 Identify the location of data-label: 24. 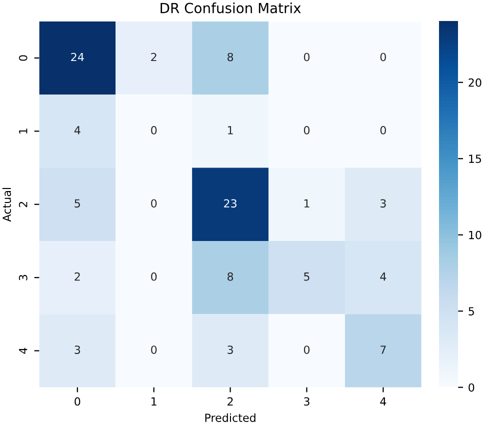
(77, 57).